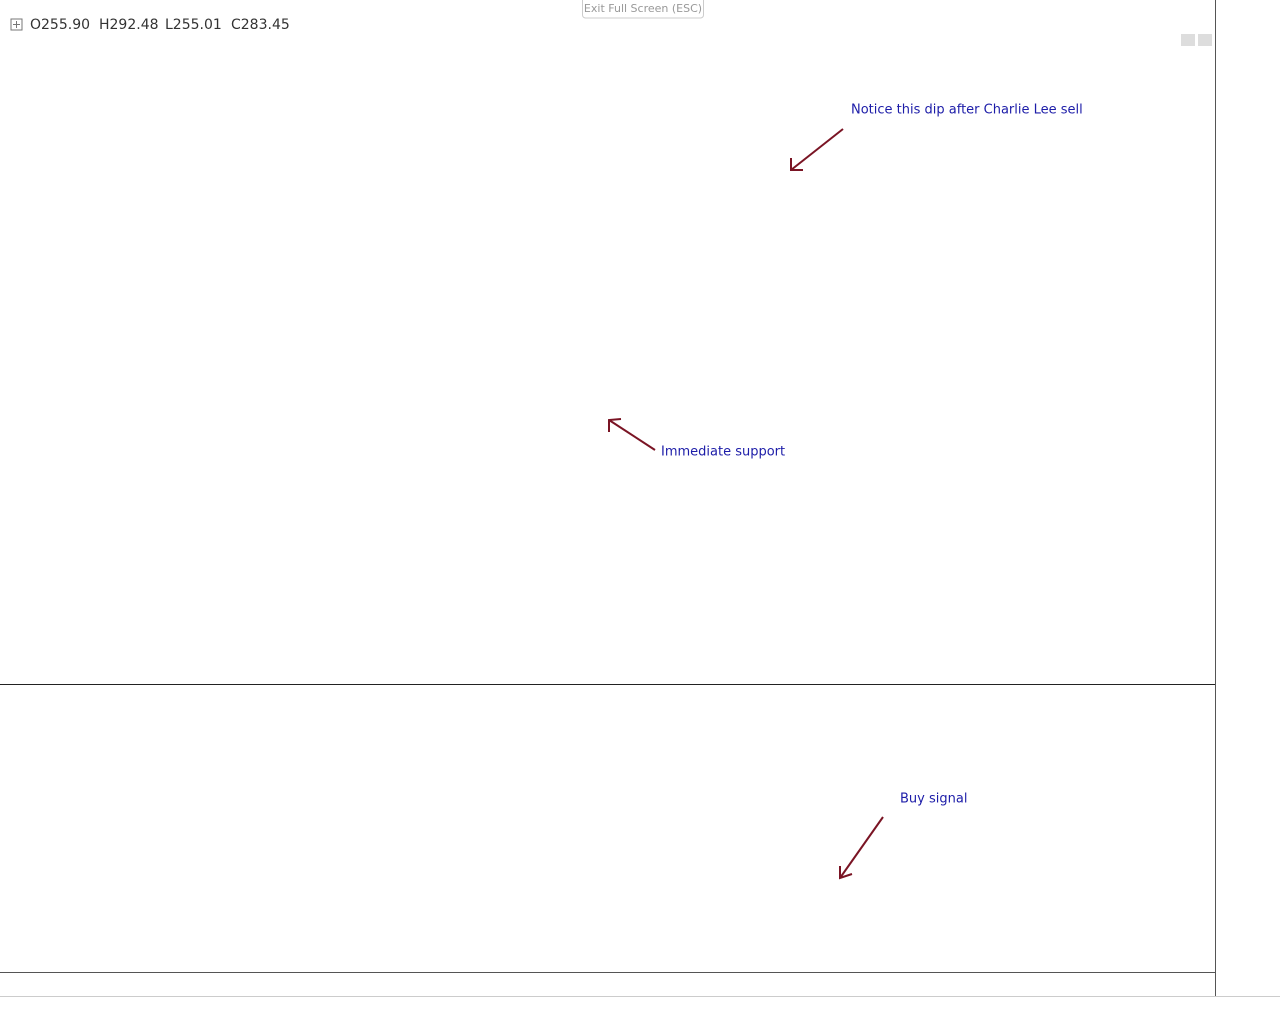 The width and height of the screenshot is (1280, 1024). Describe the element at coordinates (640, 1010) in the screenshot. I see `bottom-toolbar` at that location.